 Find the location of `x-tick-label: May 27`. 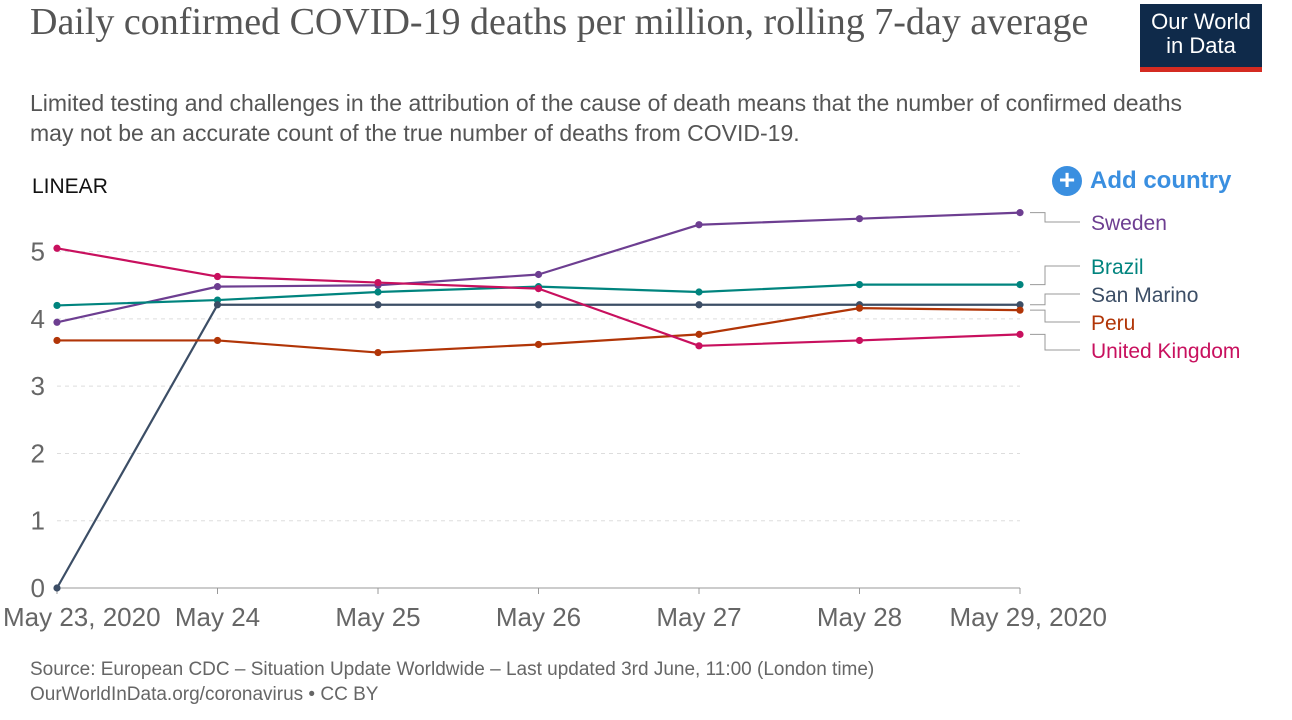

x-tick-label: May 27 is located at coordinates (698, 617).